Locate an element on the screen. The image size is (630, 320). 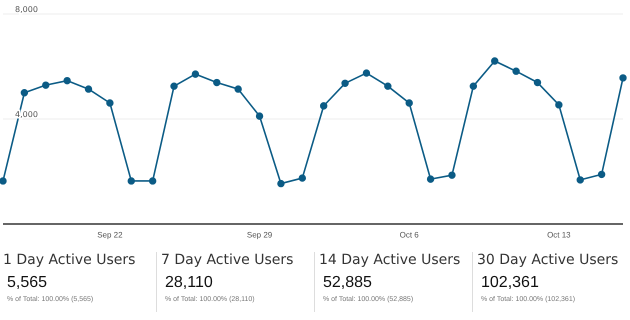
text: 14 Day Active Users is located at coordinates (390, 260).